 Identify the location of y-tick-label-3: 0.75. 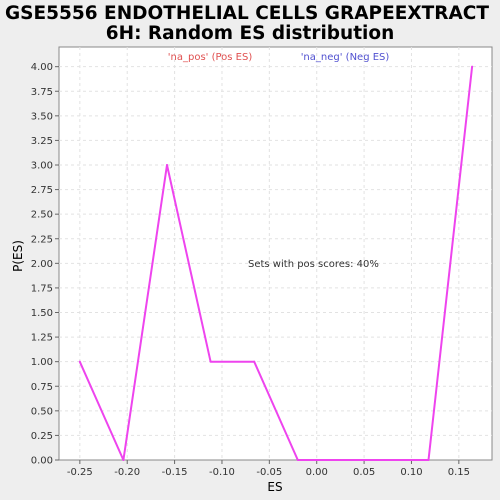
(42, 387).